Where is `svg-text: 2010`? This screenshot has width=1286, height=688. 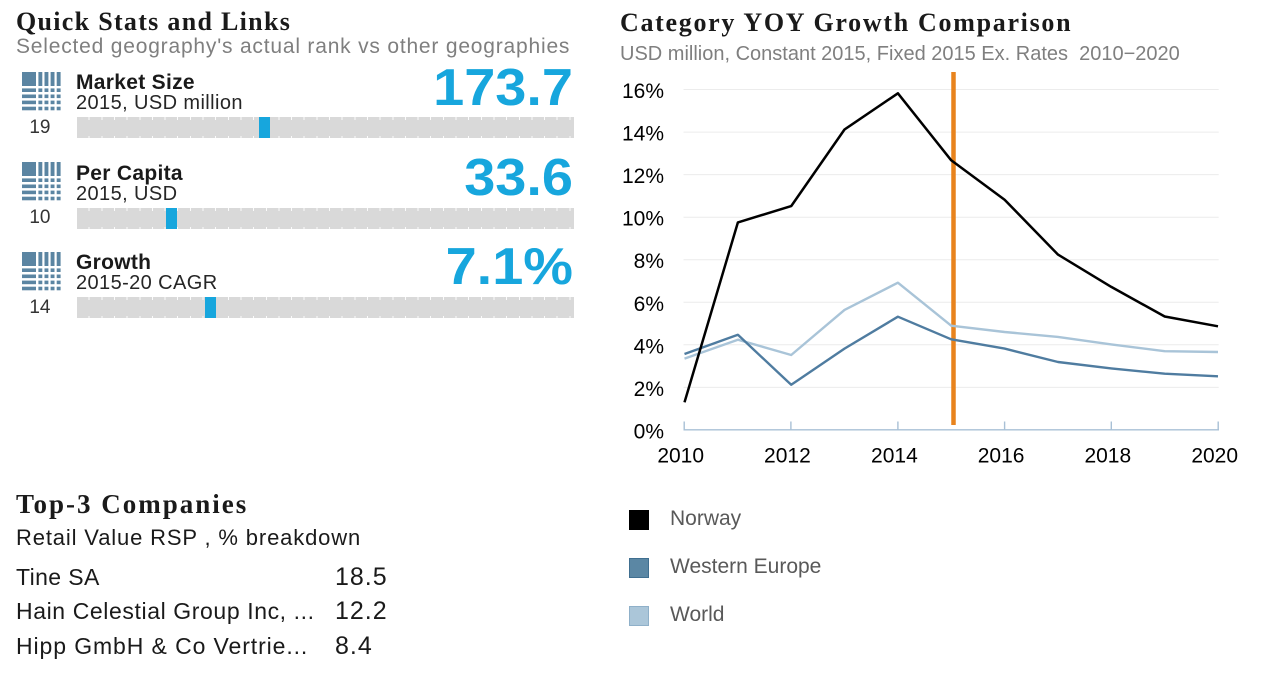
svg-text: 2010 is located at coordinates (680, 456).